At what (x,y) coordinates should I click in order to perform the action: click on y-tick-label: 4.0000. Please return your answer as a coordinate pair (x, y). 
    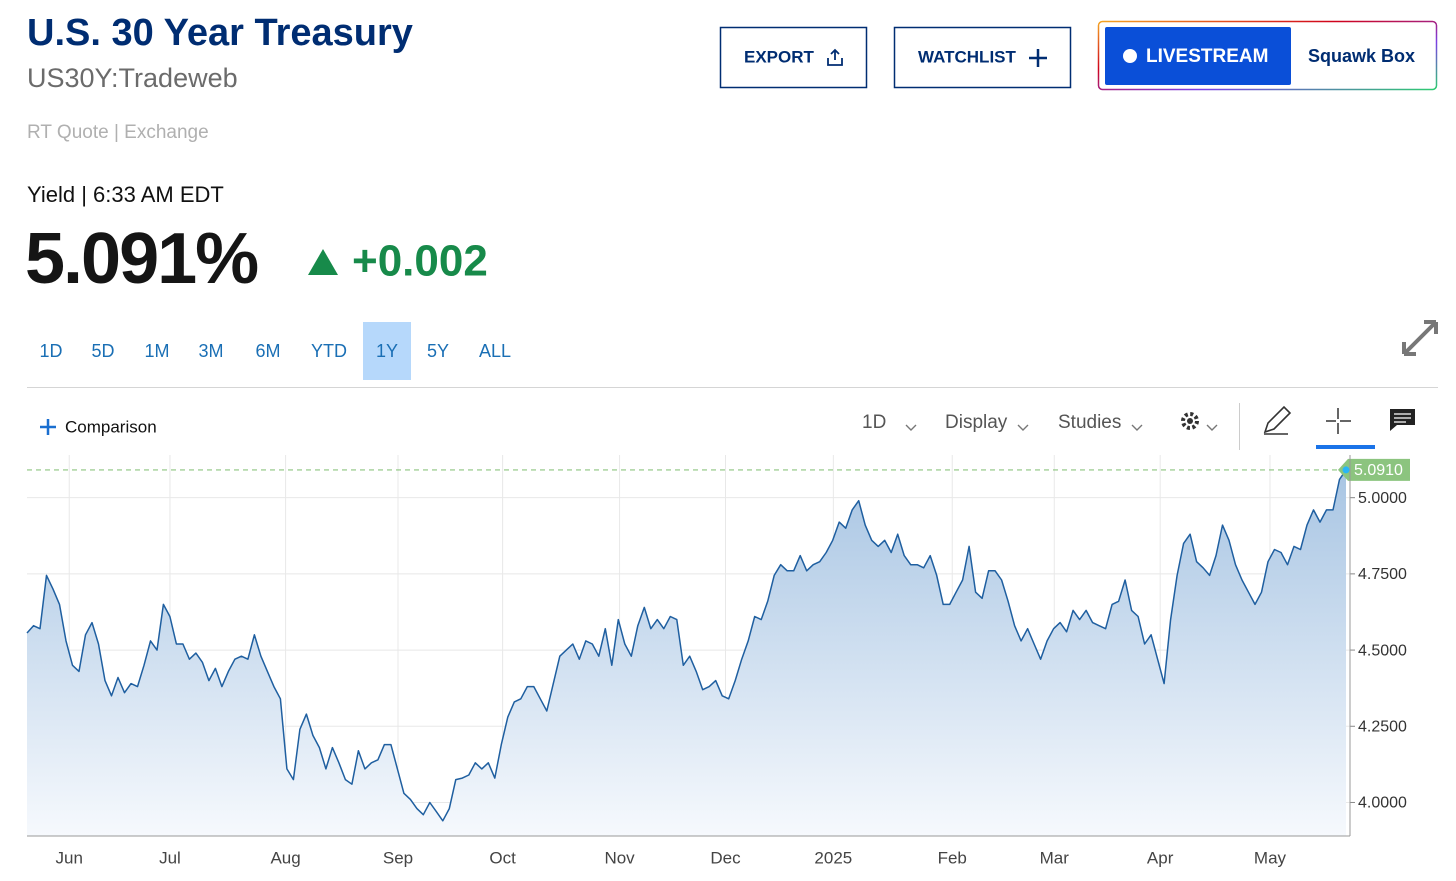
    Looking at the image, I should click on (1382, 803).